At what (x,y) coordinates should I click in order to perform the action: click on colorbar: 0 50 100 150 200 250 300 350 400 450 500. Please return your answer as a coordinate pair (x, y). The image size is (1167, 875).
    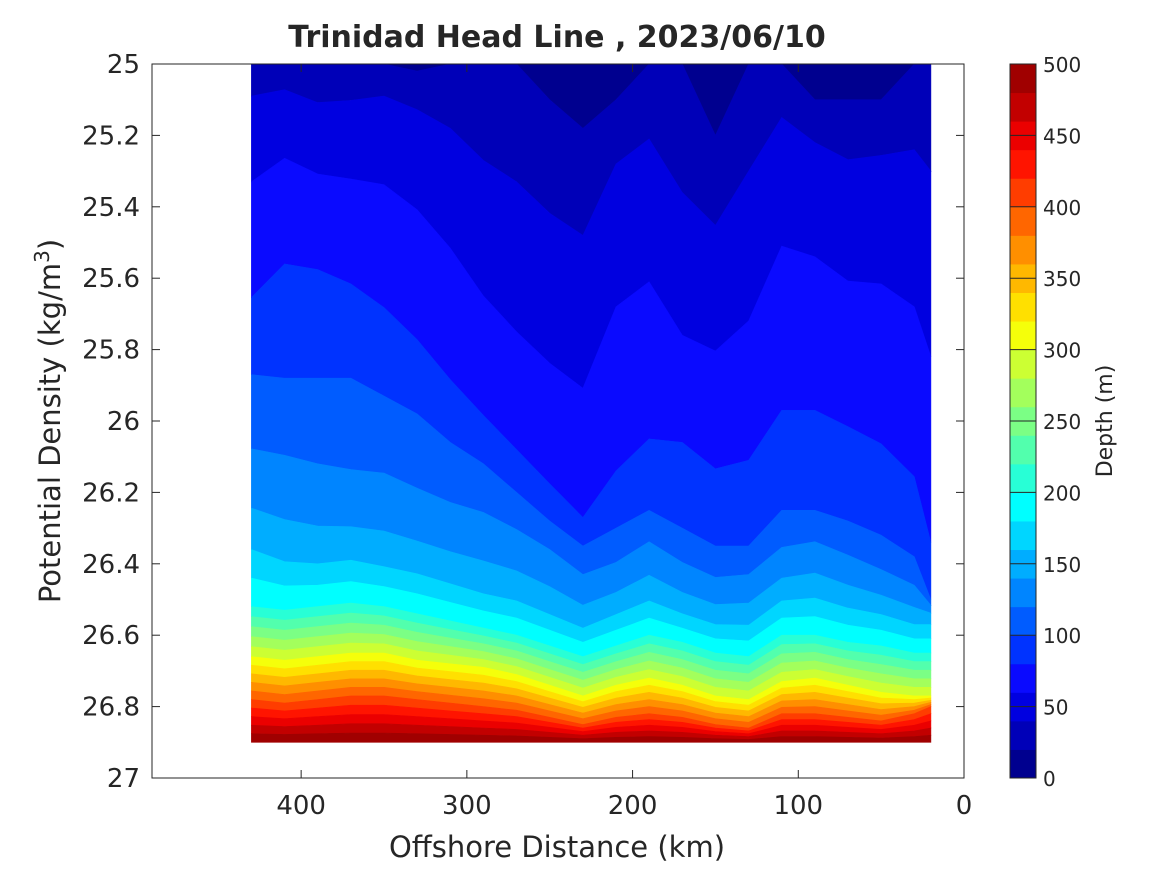
    Looking at the image, I should click on (1045, 422).